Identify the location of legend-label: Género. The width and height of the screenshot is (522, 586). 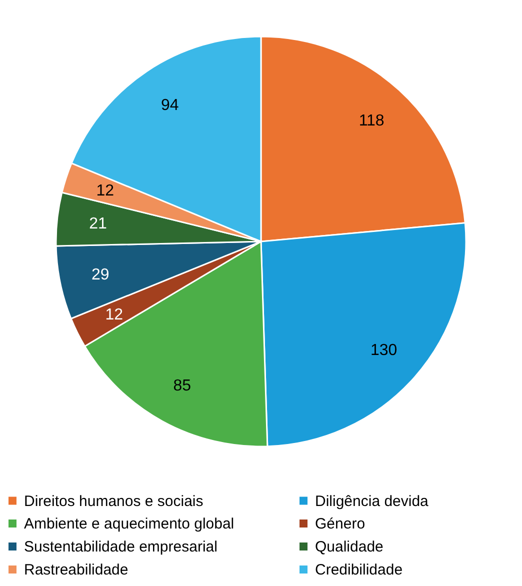
(340, 524).